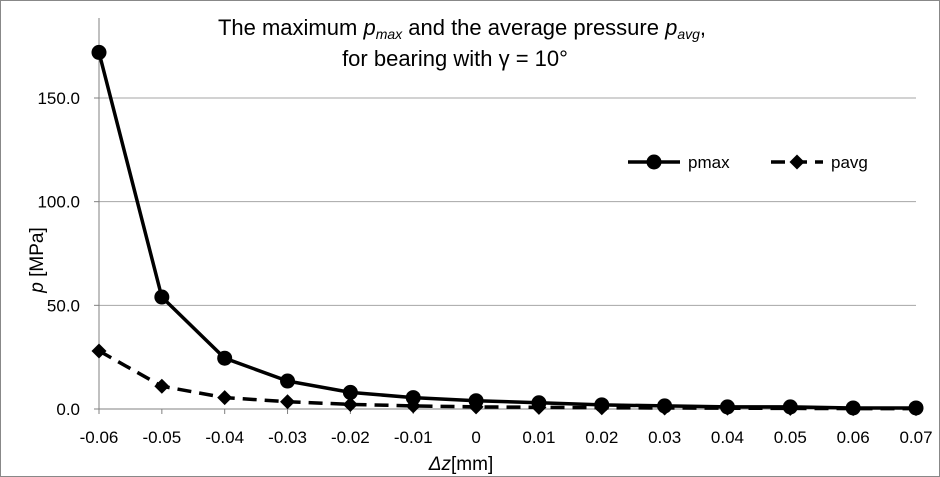 The image size is (940, 477). Describe the element at coordinates (68, 409) in the screenshot. I see `y-tick-label: 0.0` at that location.